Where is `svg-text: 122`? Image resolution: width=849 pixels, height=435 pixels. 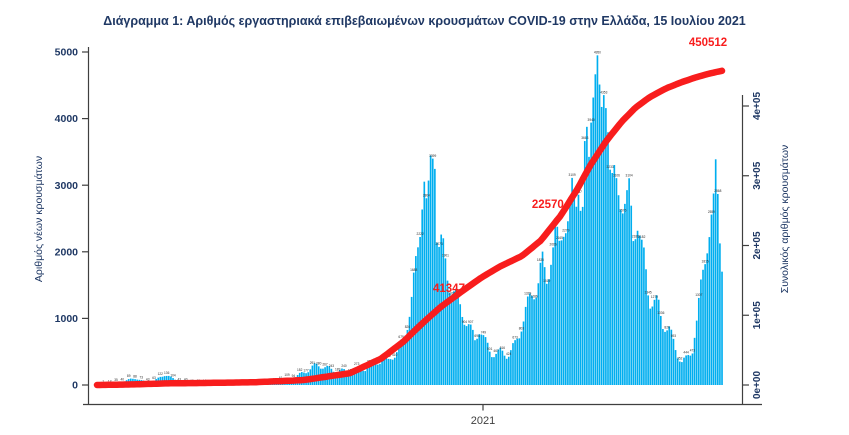
svg-text: 122 is located at coordinates (161, 374).